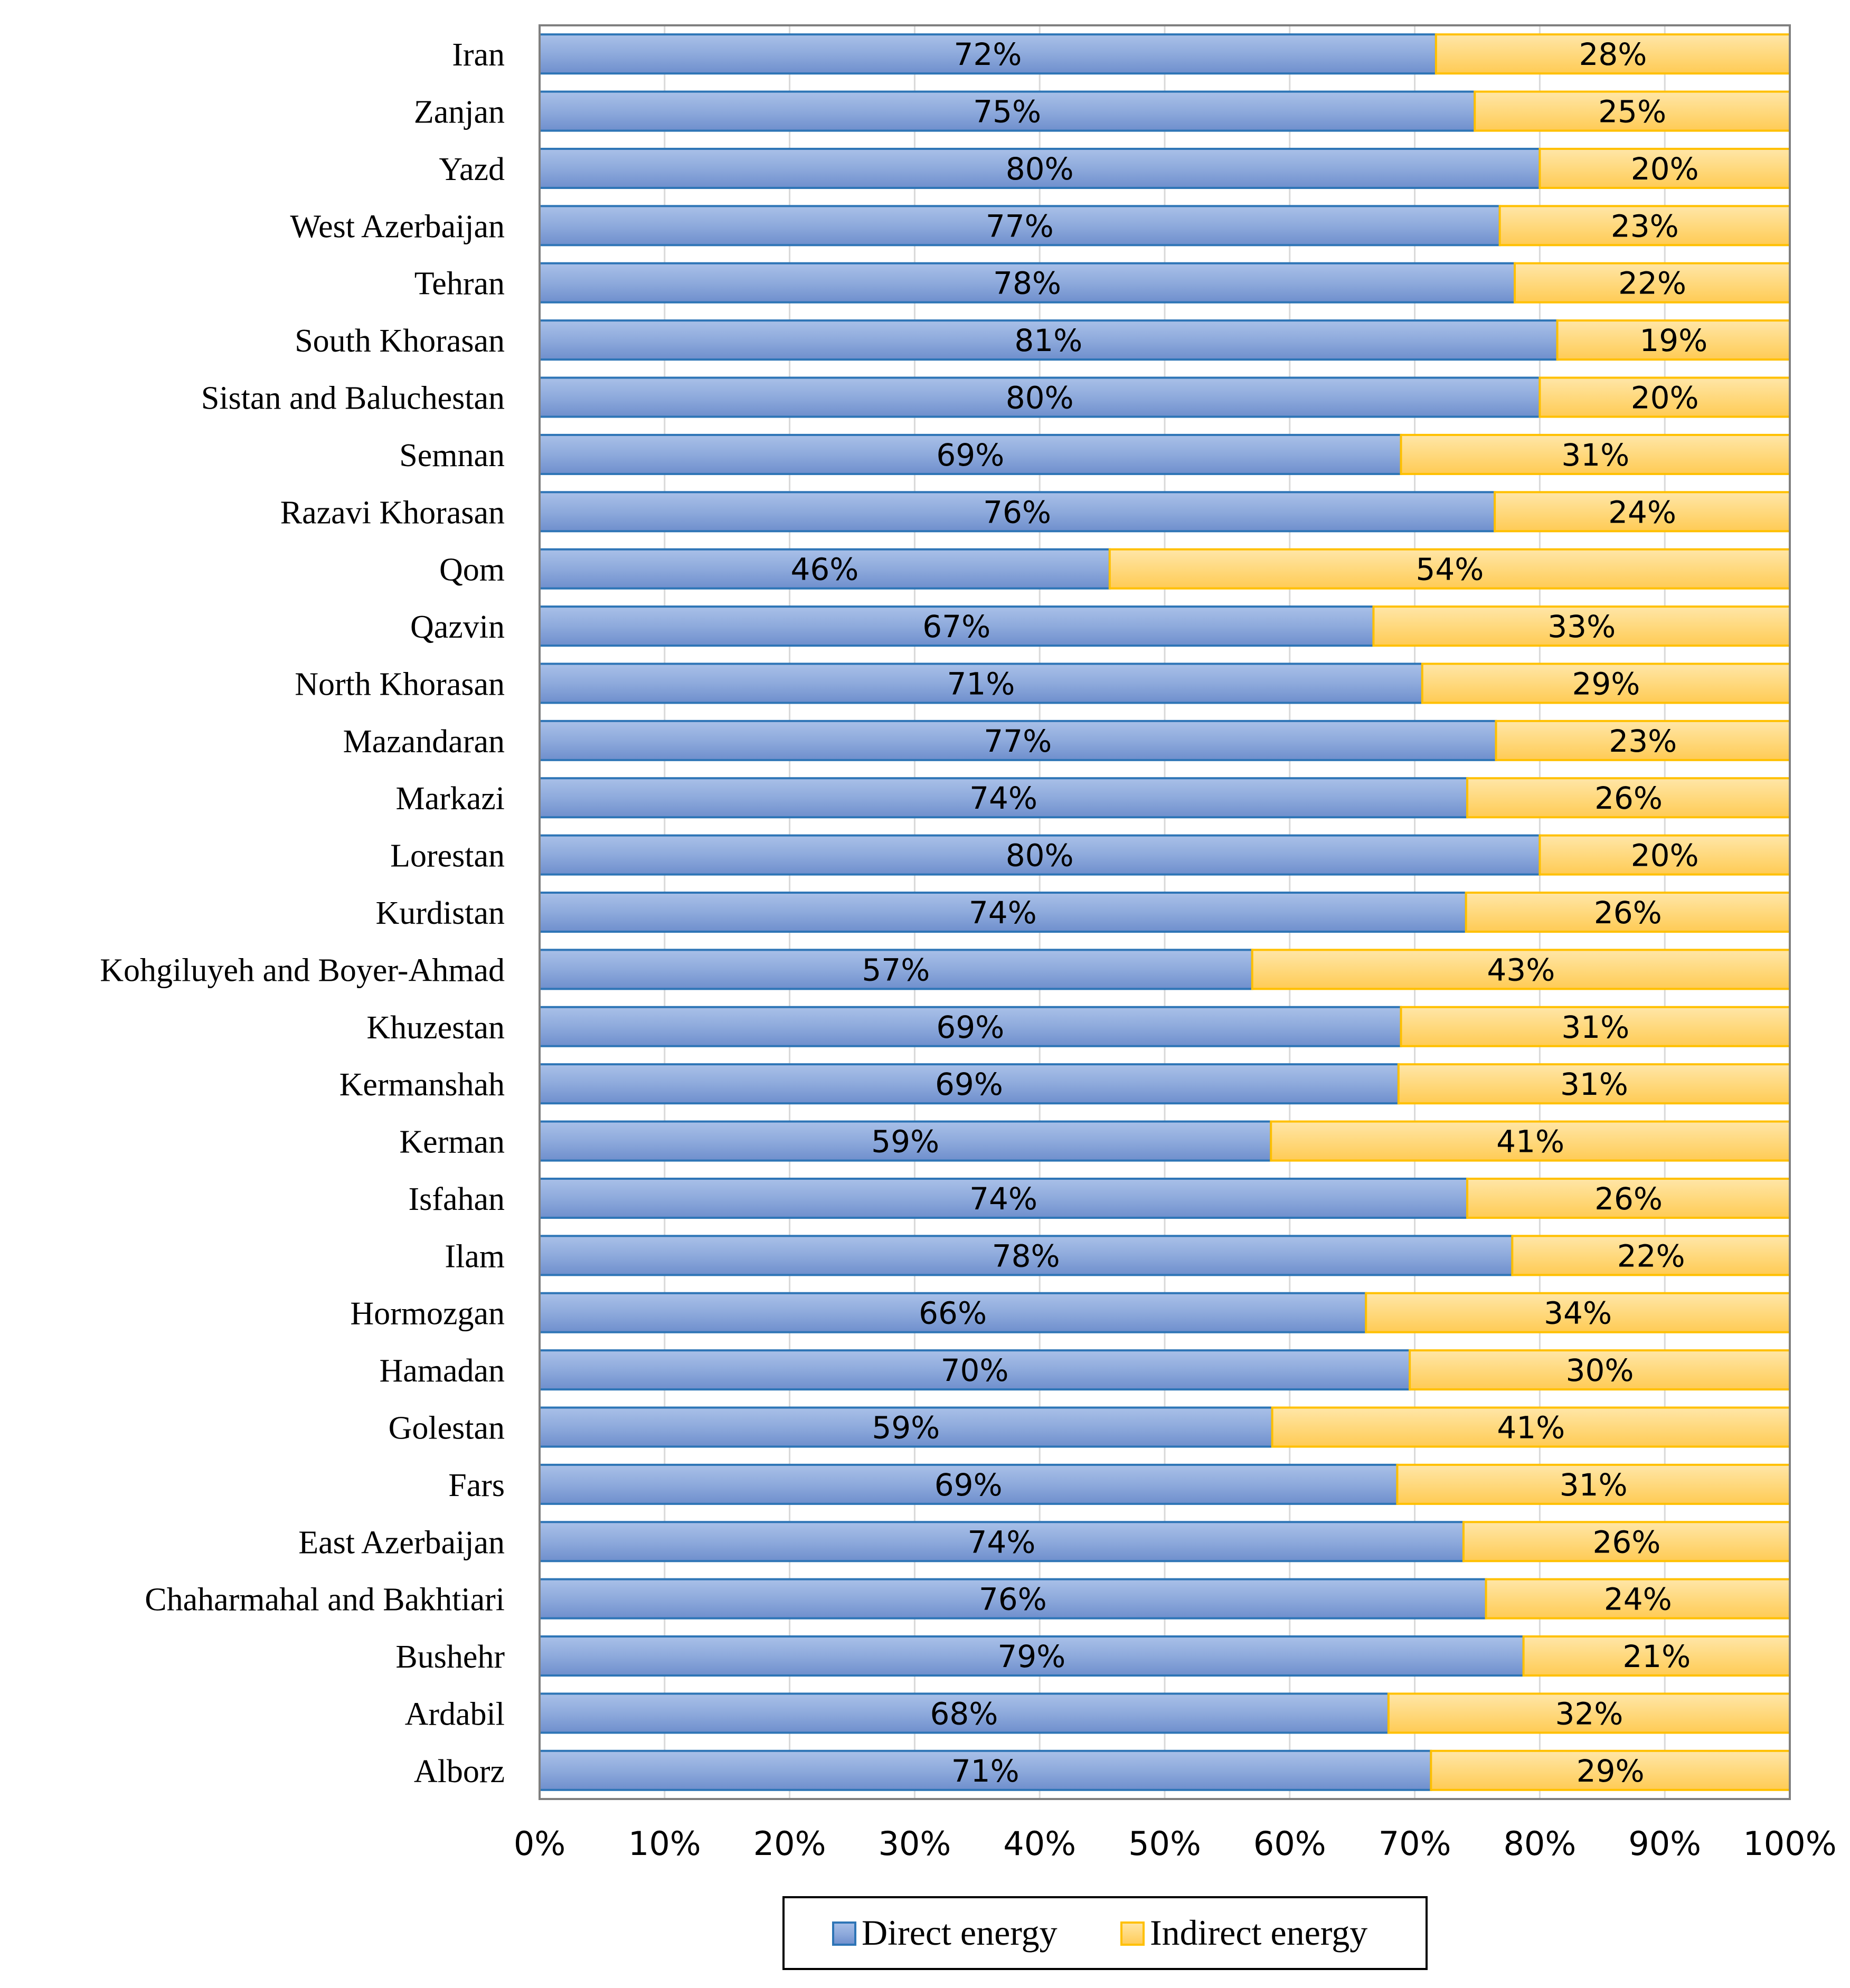 The height and width of the screenshot is (1988, 1850). I want to click on category-label: Tehran, so click(459, 284).